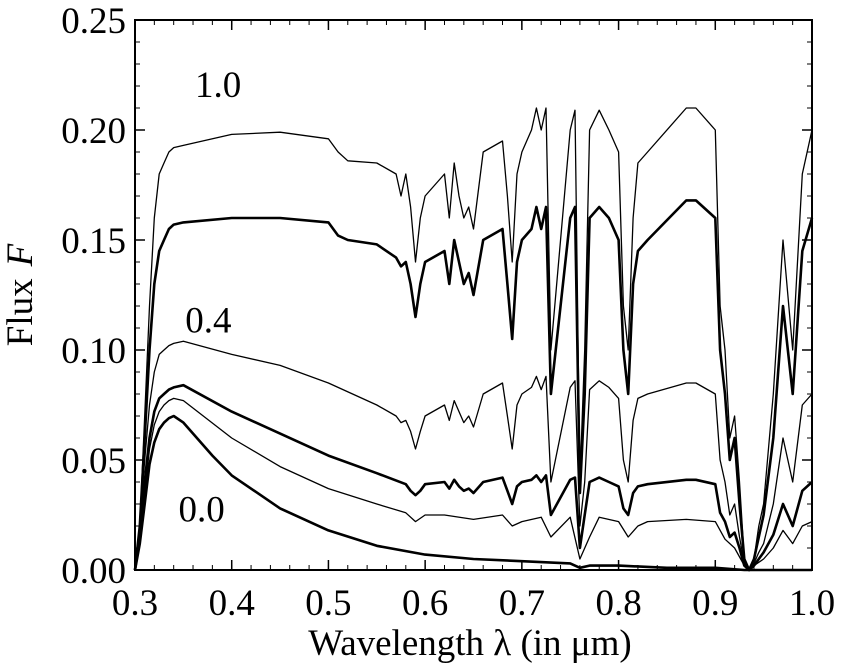 Image resolution: width=845 pixels, height=670 pixels. I want to click on x-tick-label: 0.4, so click(232, 603).